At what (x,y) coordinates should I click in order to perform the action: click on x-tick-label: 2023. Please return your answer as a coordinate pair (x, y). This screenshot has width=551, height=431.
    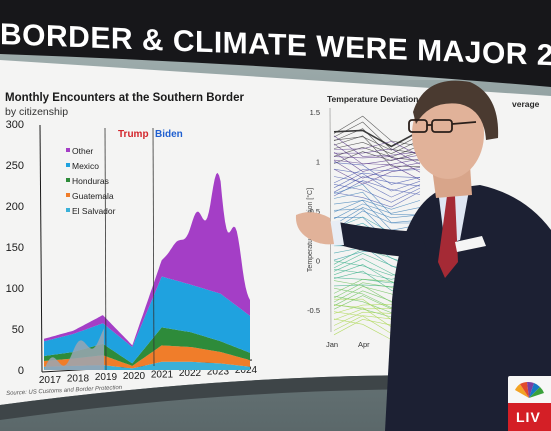
    Looking at the image, I should click on (218, 372).